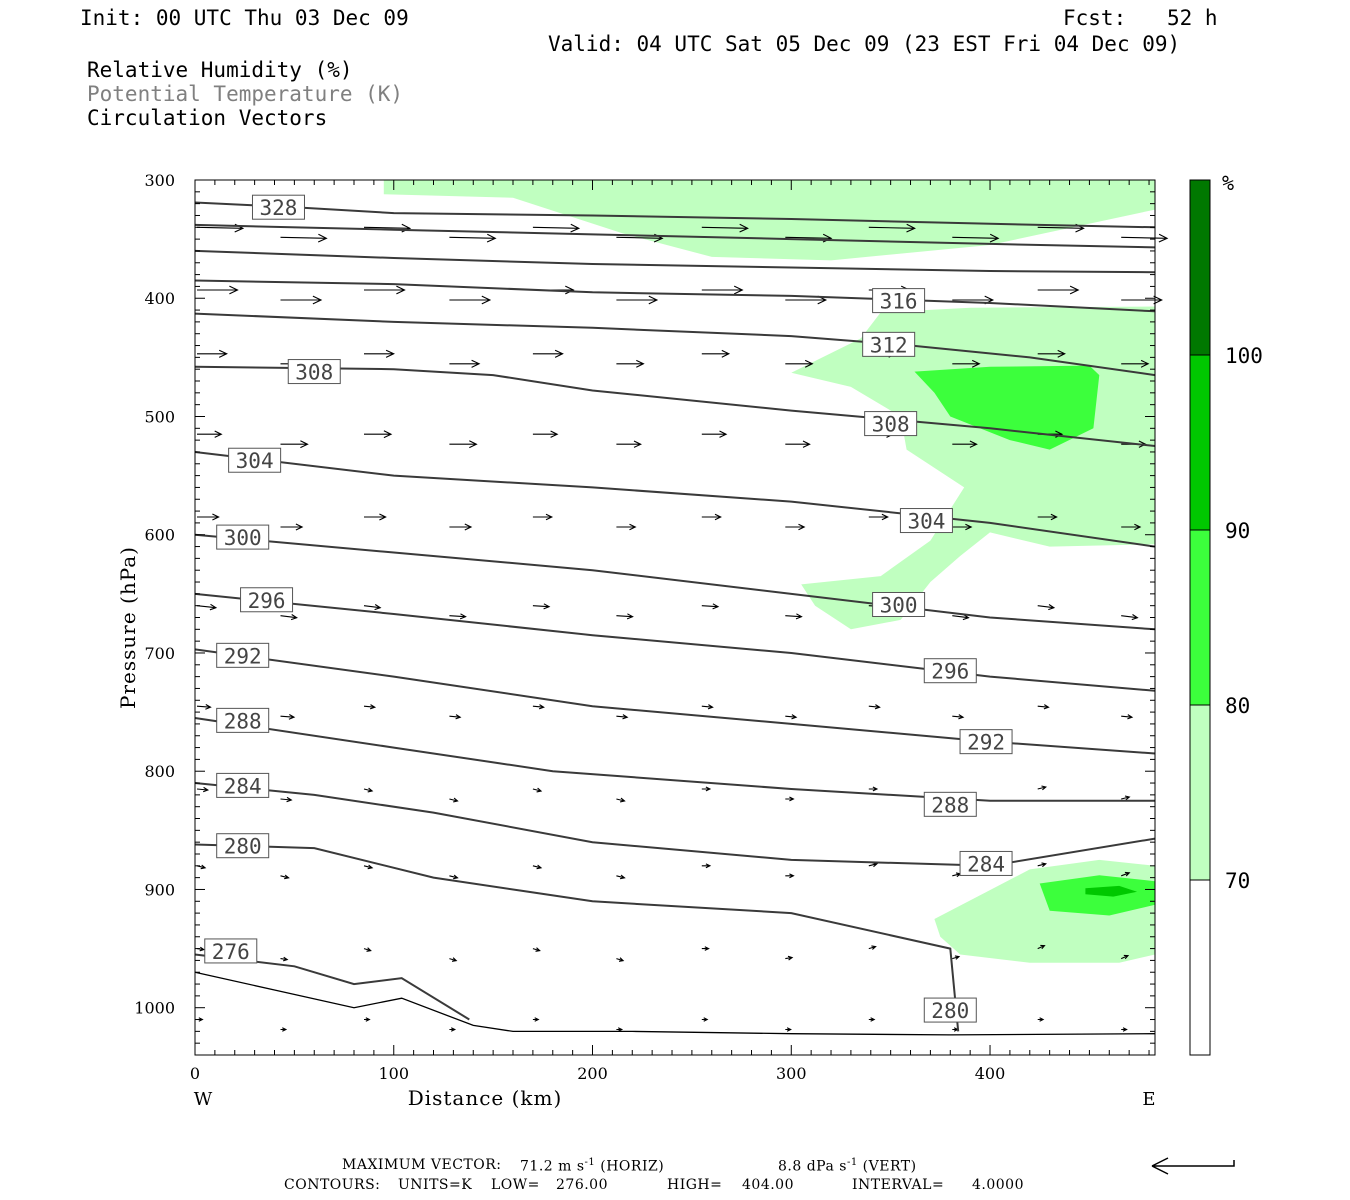  Describe the element at coordinates (245, 94) in the screenshot. I see `field-theta: Potential Temperature (K)` at that location.